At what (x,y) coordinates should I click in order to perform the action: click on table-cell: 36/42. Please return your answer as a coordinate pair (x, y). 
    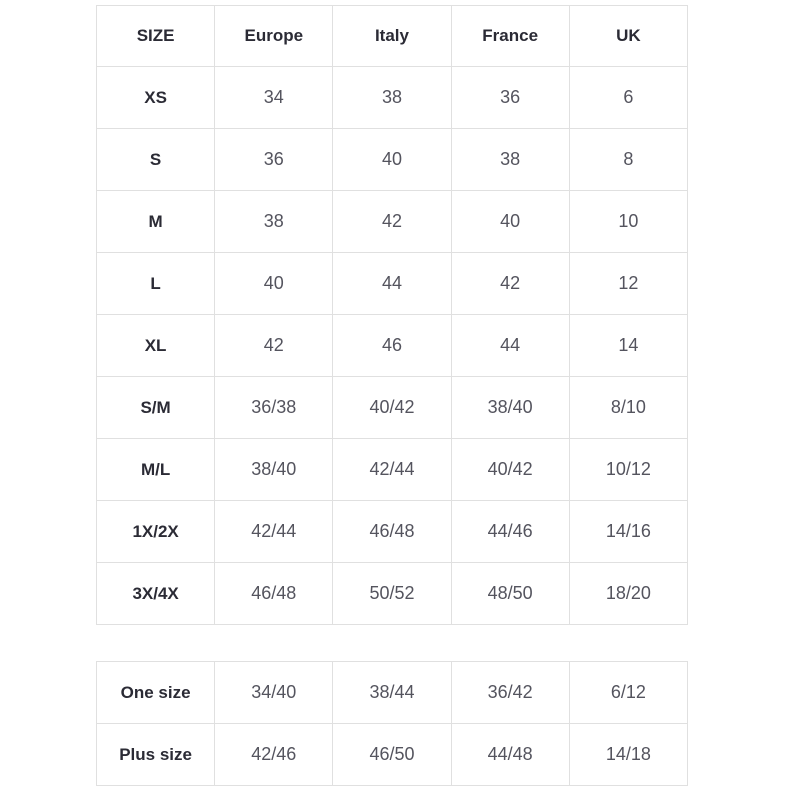
    Looking at the image, I should click on (510, 692).